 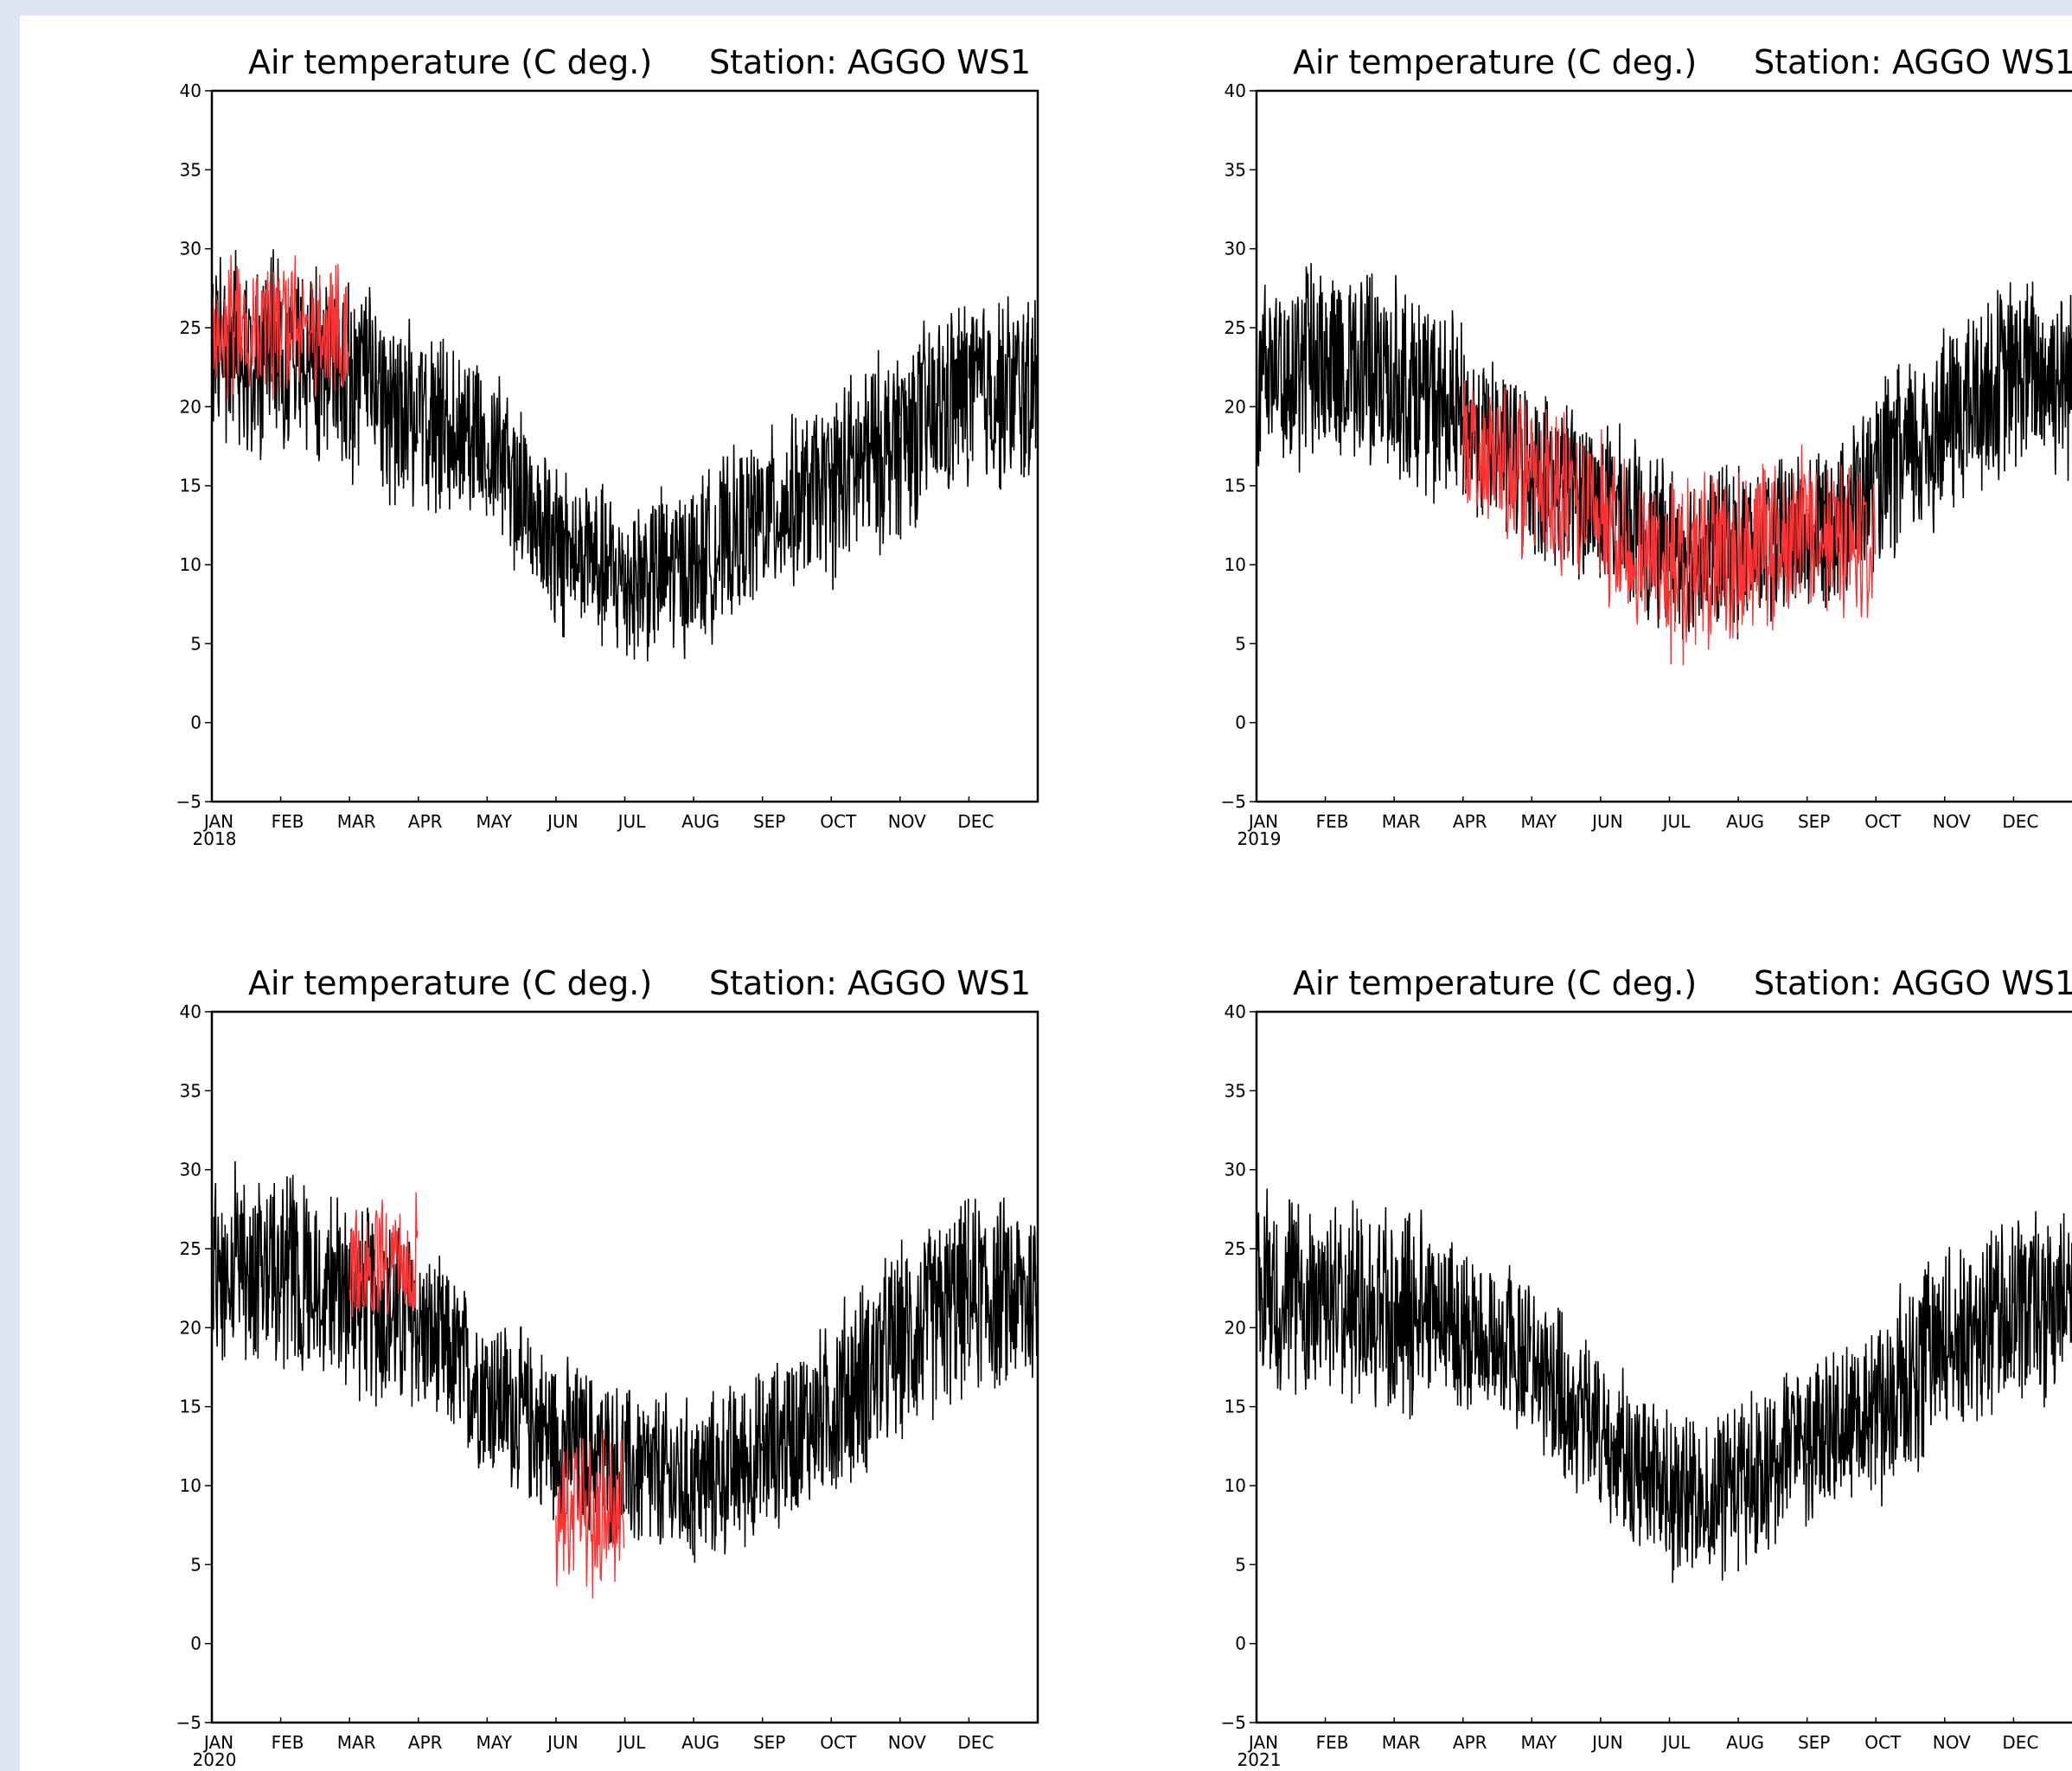 What do you see at coordinates (1259, 1759) in the screenshot?
I see `year-label: 2021` at bounding box center [1259, 1759].